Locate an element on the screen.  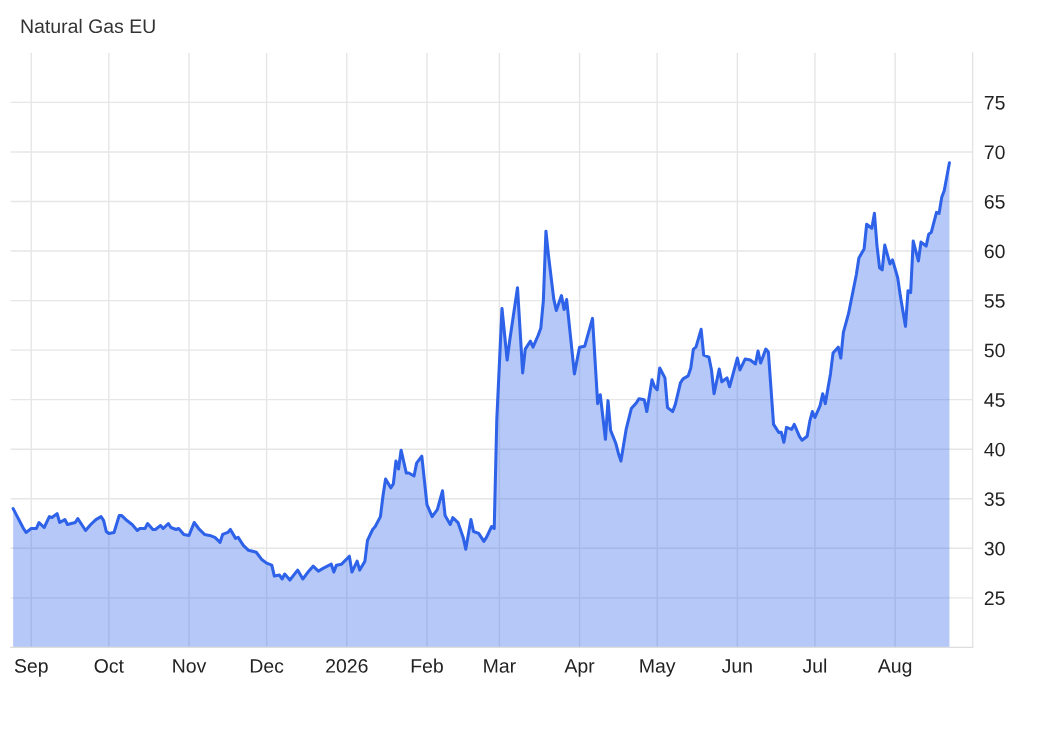
x-tick-label: Apr is located at coordinates (579, 668).